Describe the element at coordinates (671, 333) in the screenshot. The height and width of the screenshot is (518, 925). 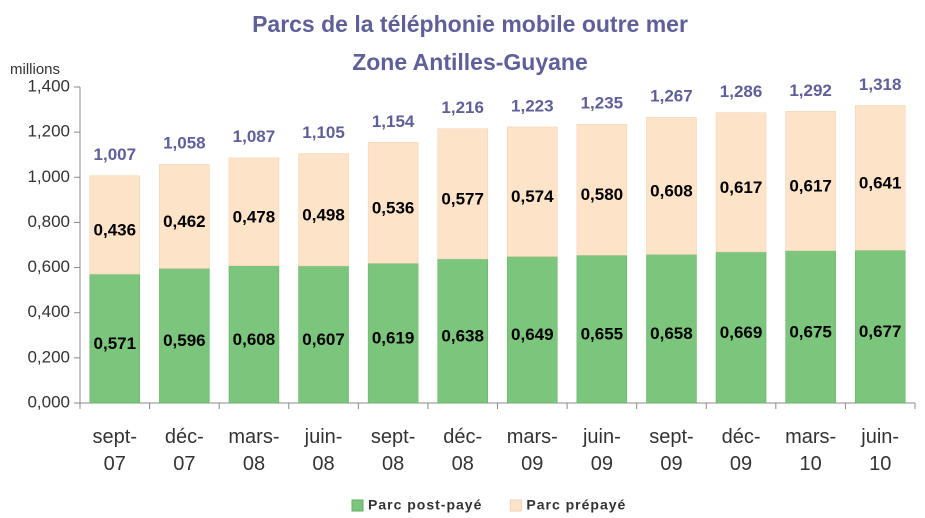
I see `data-label: 0,658` at that location.